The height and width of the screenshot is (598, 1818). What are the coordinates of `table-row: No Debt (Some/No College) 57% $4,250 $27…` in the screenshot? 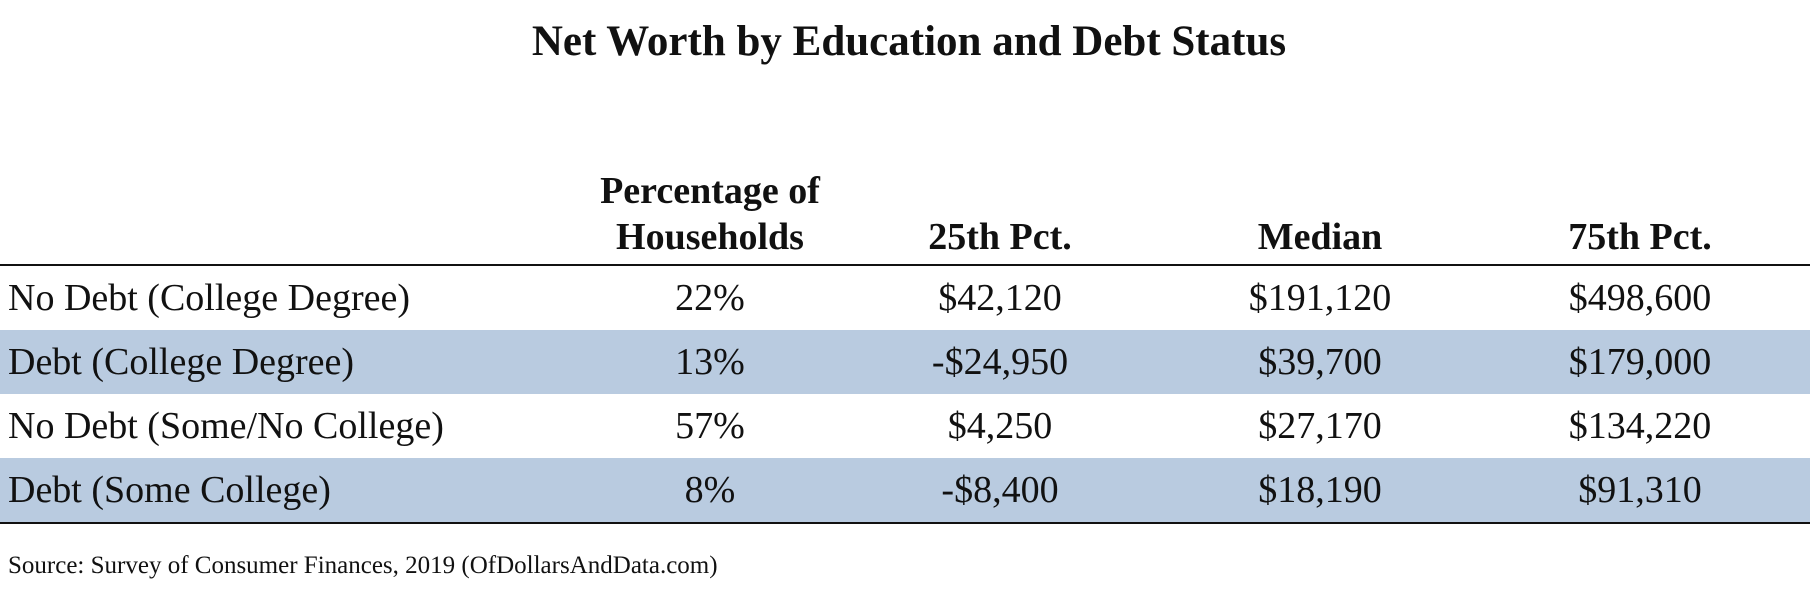 It's located at (905, 426).